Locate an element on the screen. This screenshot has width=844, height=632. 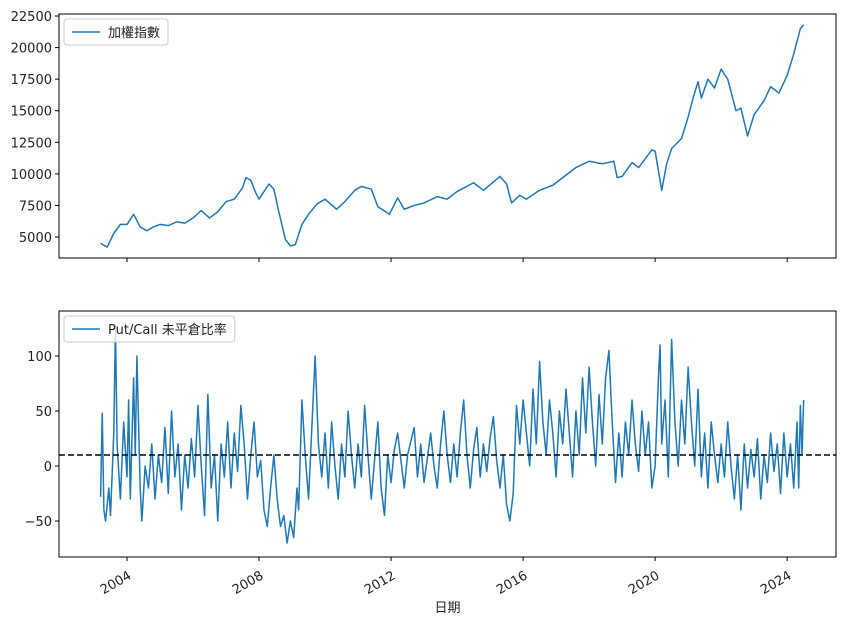
y-tick-label: 5000 is located at coordinates (35, 238).